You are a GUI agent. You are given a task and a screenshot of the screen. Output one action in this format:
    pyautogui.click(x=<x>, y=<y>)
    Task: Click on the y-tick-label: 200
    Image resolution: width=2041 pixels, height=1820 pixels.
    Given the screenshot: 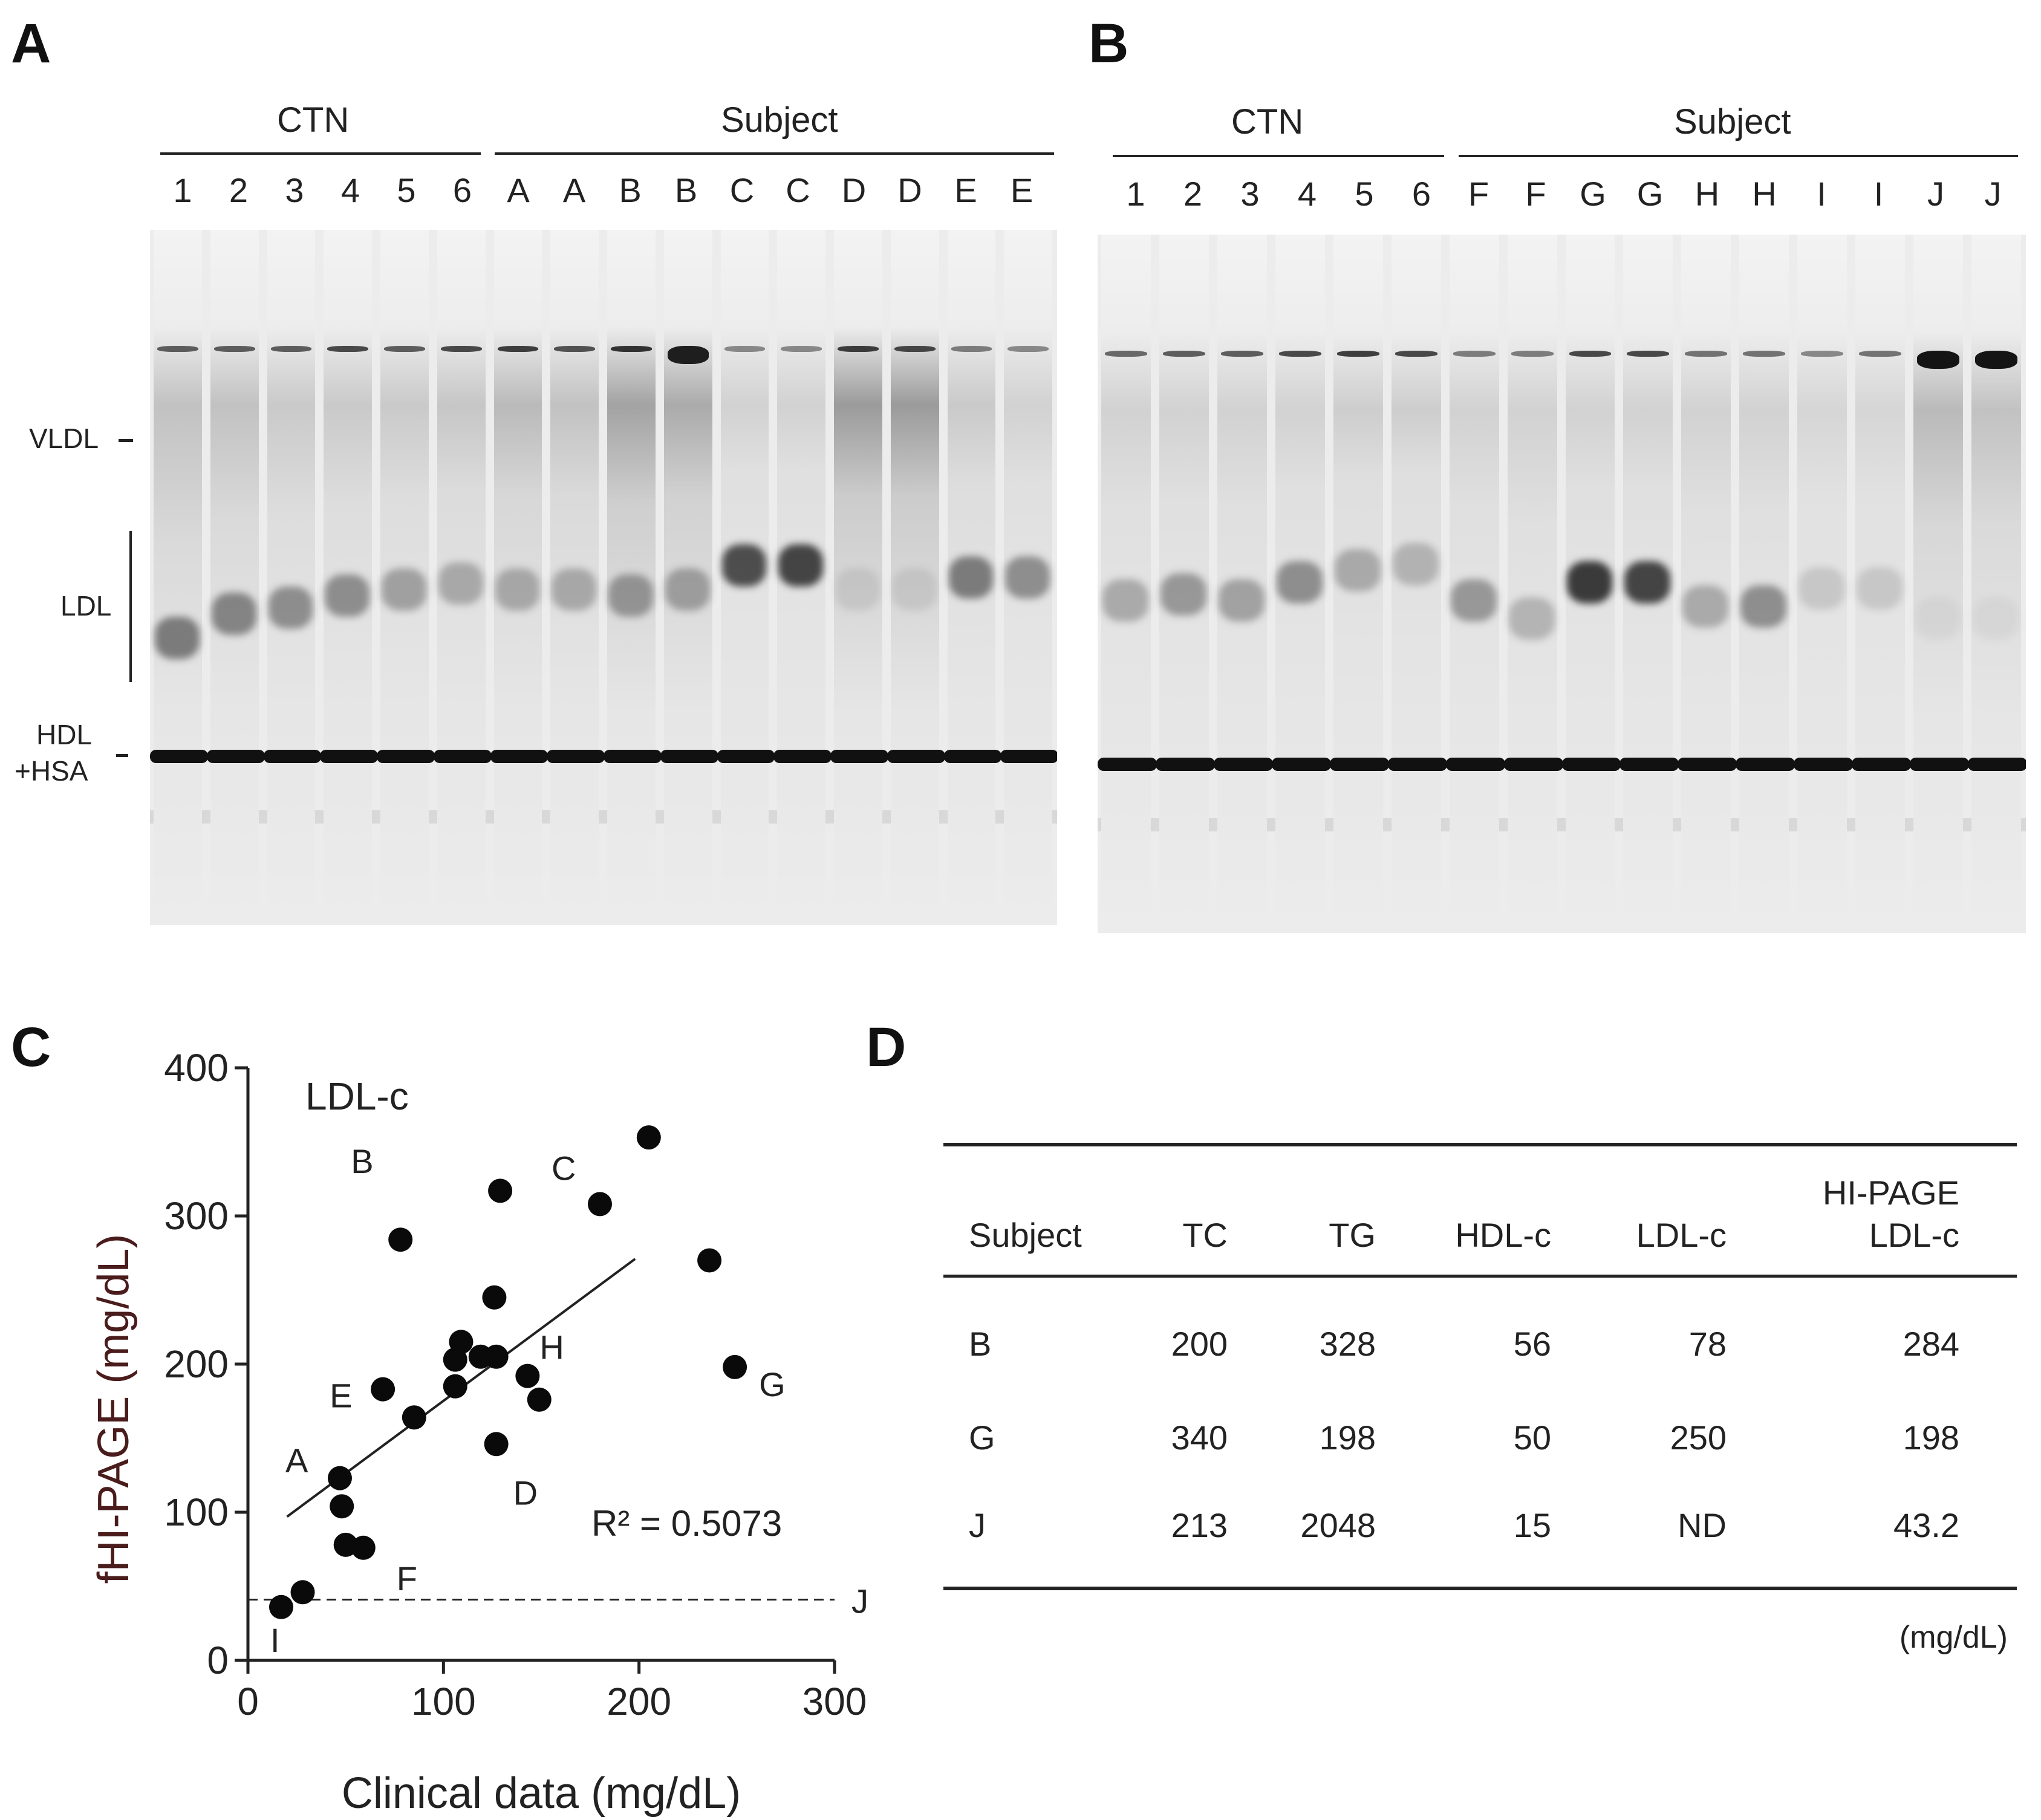 What is the action you would take?
    pyautogui.click(x=196, y=1364)
    